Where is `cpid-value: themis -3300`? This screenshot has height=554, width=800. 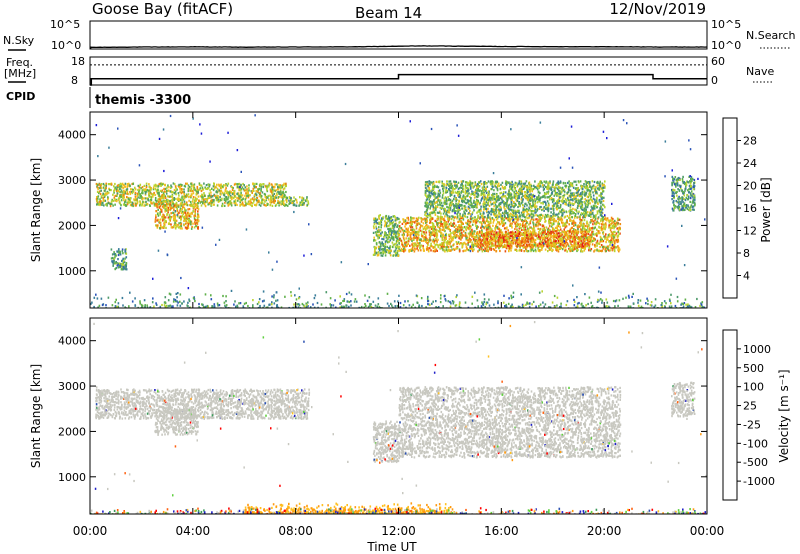
cpid-value: themis -3300 is located at coordinates (143, 100).